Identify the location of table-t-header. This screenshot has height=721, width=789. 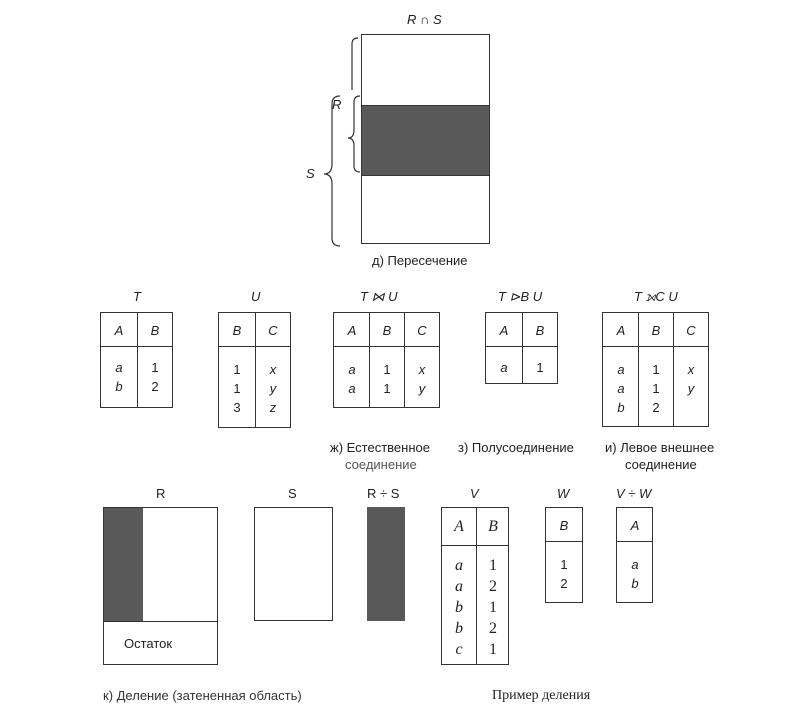
(136, 330).